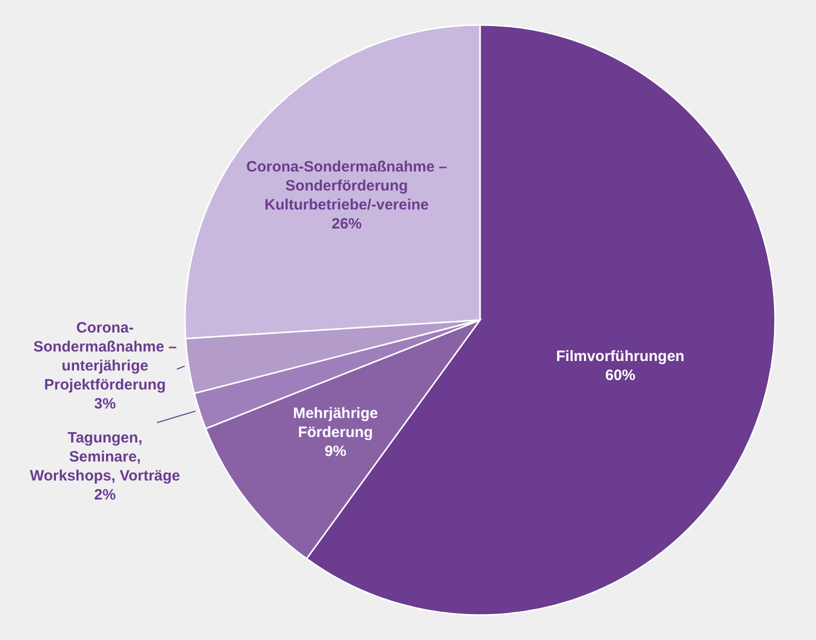 The image size is (816, 640). Describe the element at coordinates (347, 186) in the screenshot. I see `slice-label: Corona-Sondermaßnahme – Sonderförderung Kulturbetriebe/-vereine` at that location.